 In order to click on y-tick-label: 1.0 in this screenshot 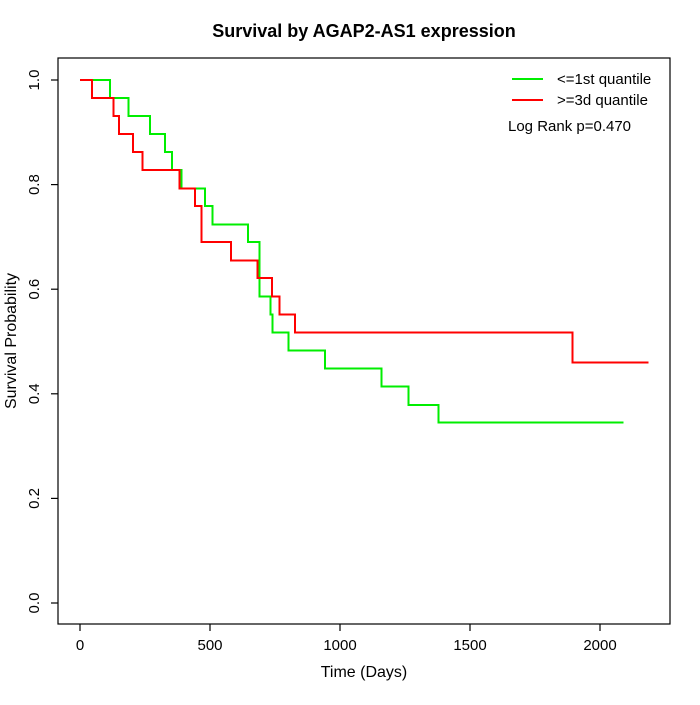, I will do `click(34, 80)`.